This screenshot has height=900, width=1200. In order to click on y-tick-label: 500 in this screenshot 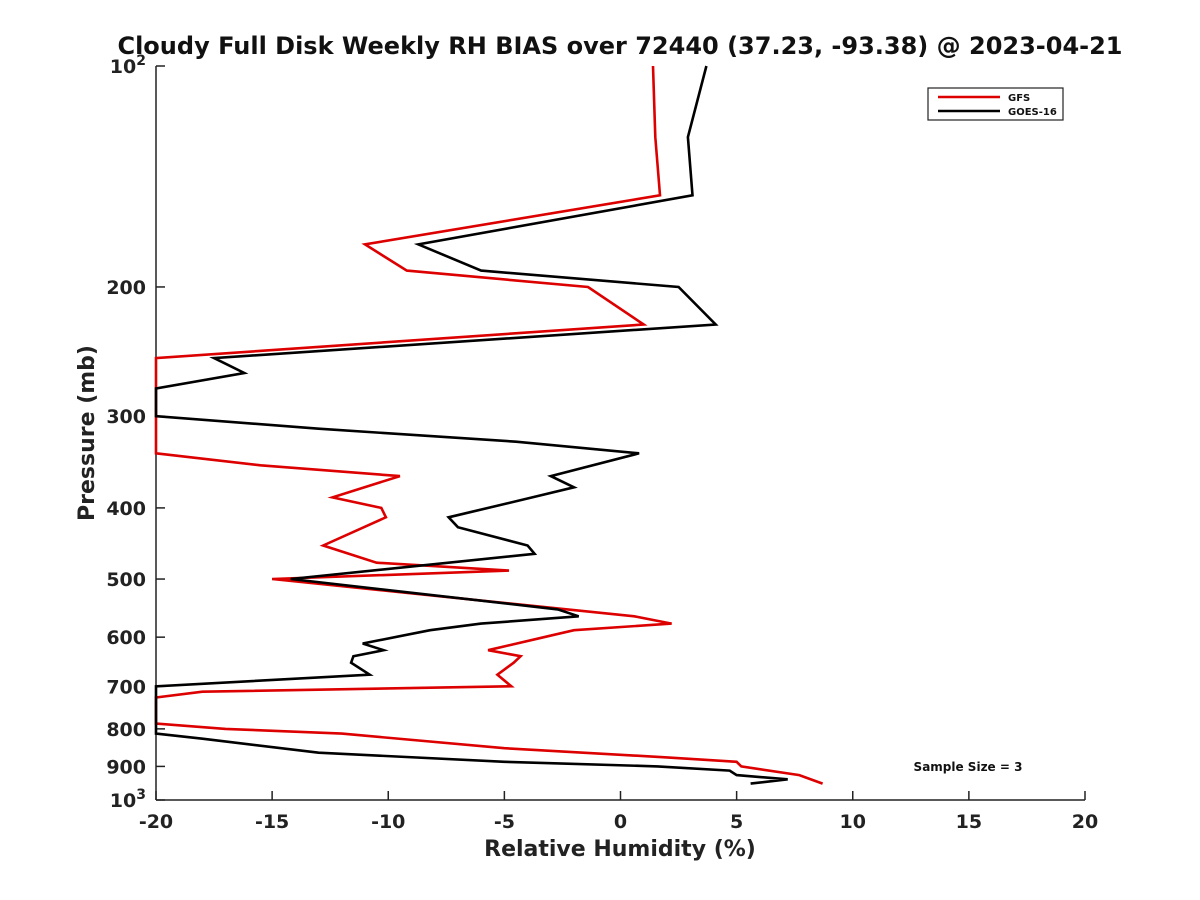, I will do `click(126, 580)`.